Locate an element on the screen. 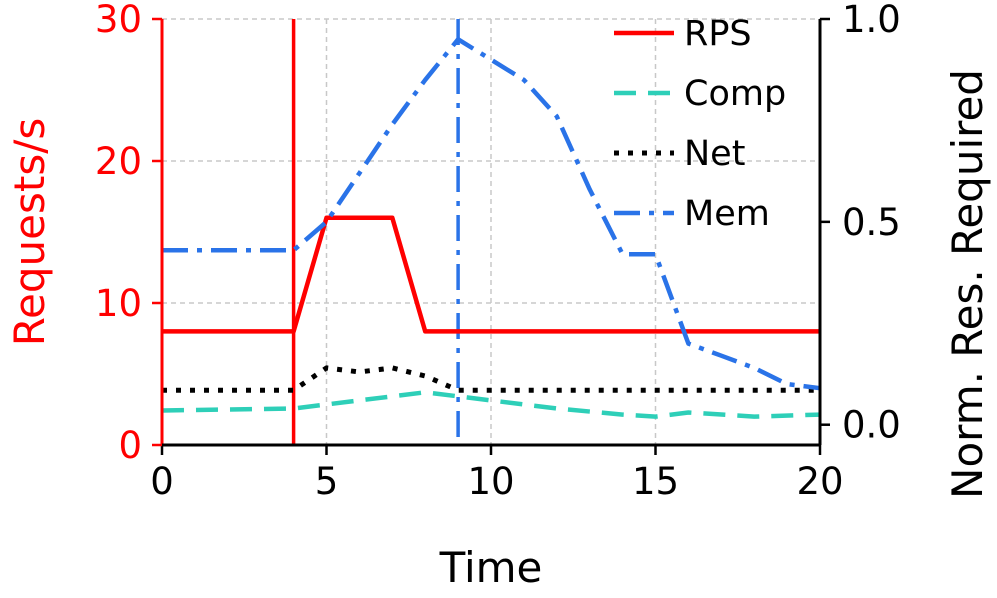 The width and height of the screenshot is (997, 598). x-tick-label: 0 is located at coordinates (162, 481).